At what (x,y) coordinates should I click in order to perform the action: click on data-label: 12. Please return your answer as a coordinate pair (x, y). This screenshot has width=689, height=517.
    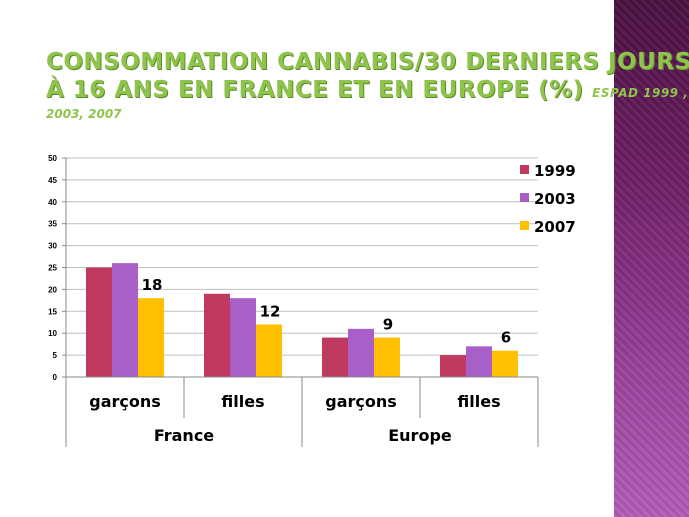
    Looking at the image, I should click on (270, 311).